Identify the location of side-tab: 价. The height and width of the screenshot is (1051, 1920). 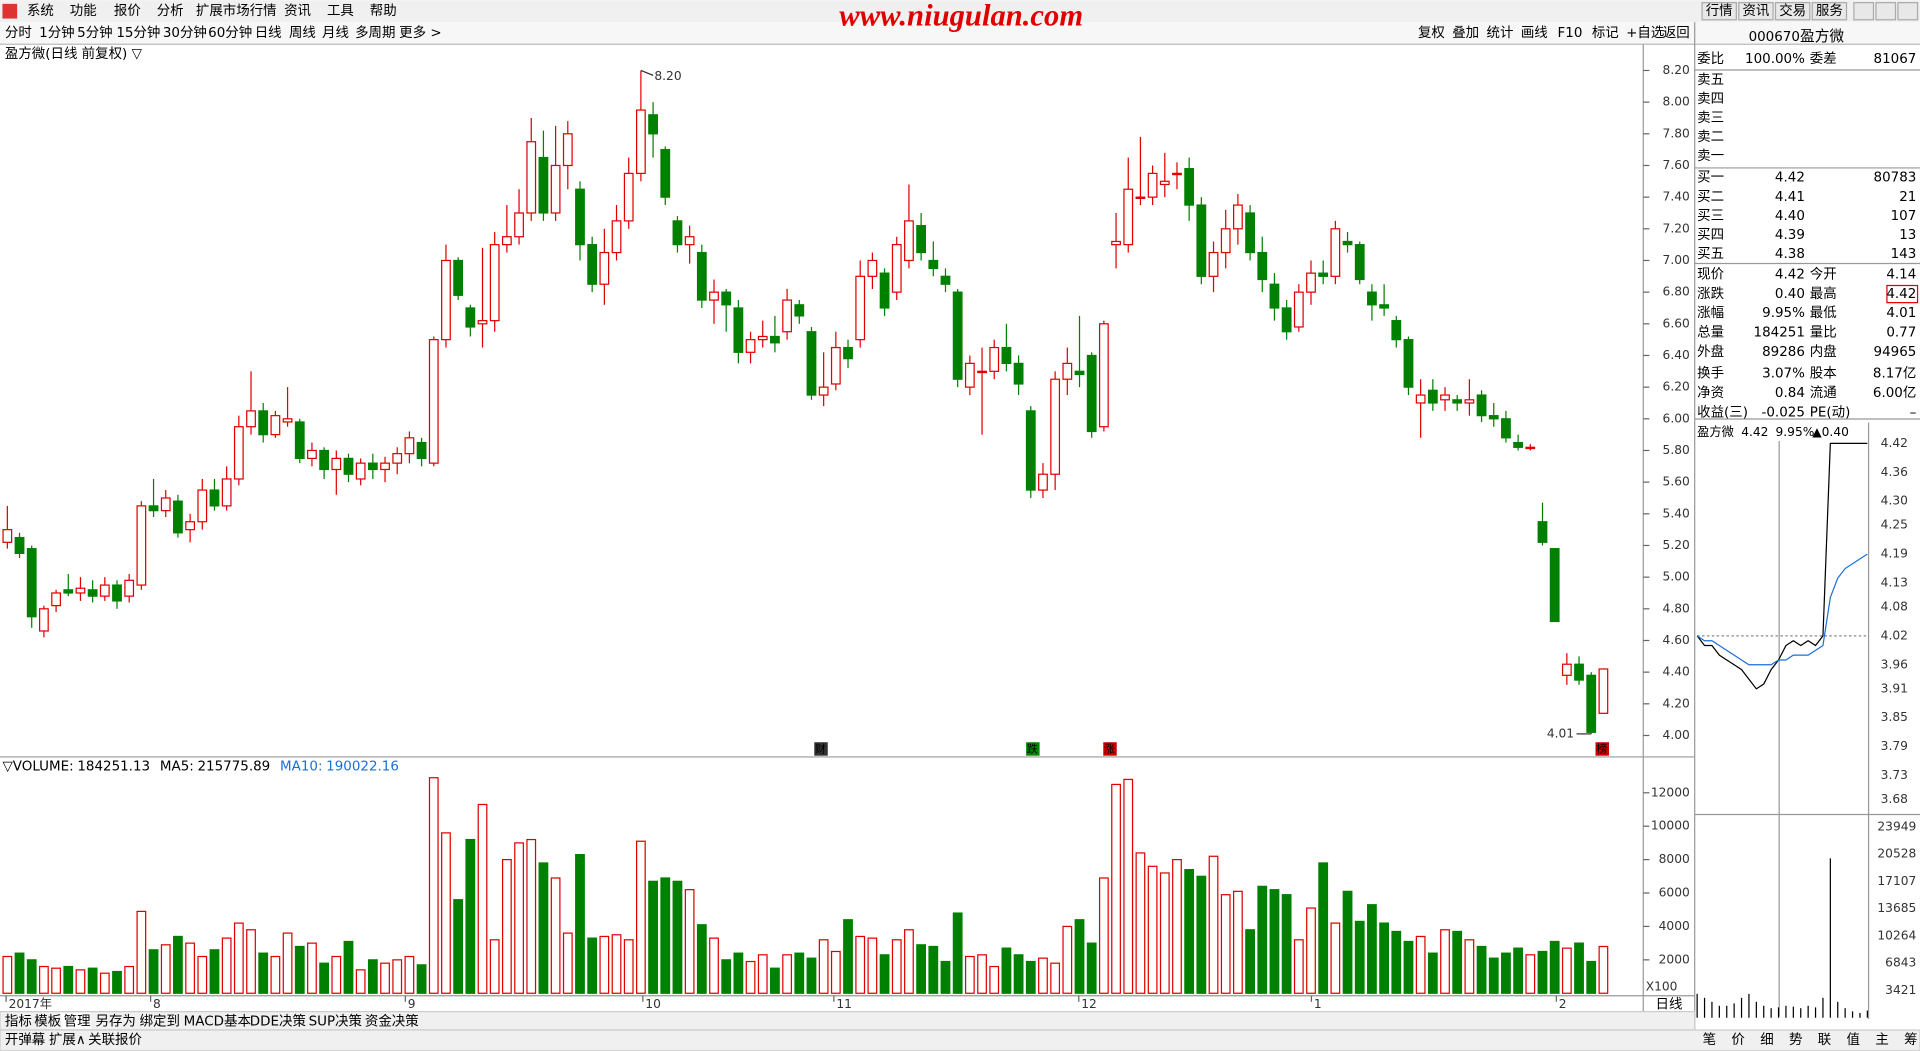
(1738, 1040).